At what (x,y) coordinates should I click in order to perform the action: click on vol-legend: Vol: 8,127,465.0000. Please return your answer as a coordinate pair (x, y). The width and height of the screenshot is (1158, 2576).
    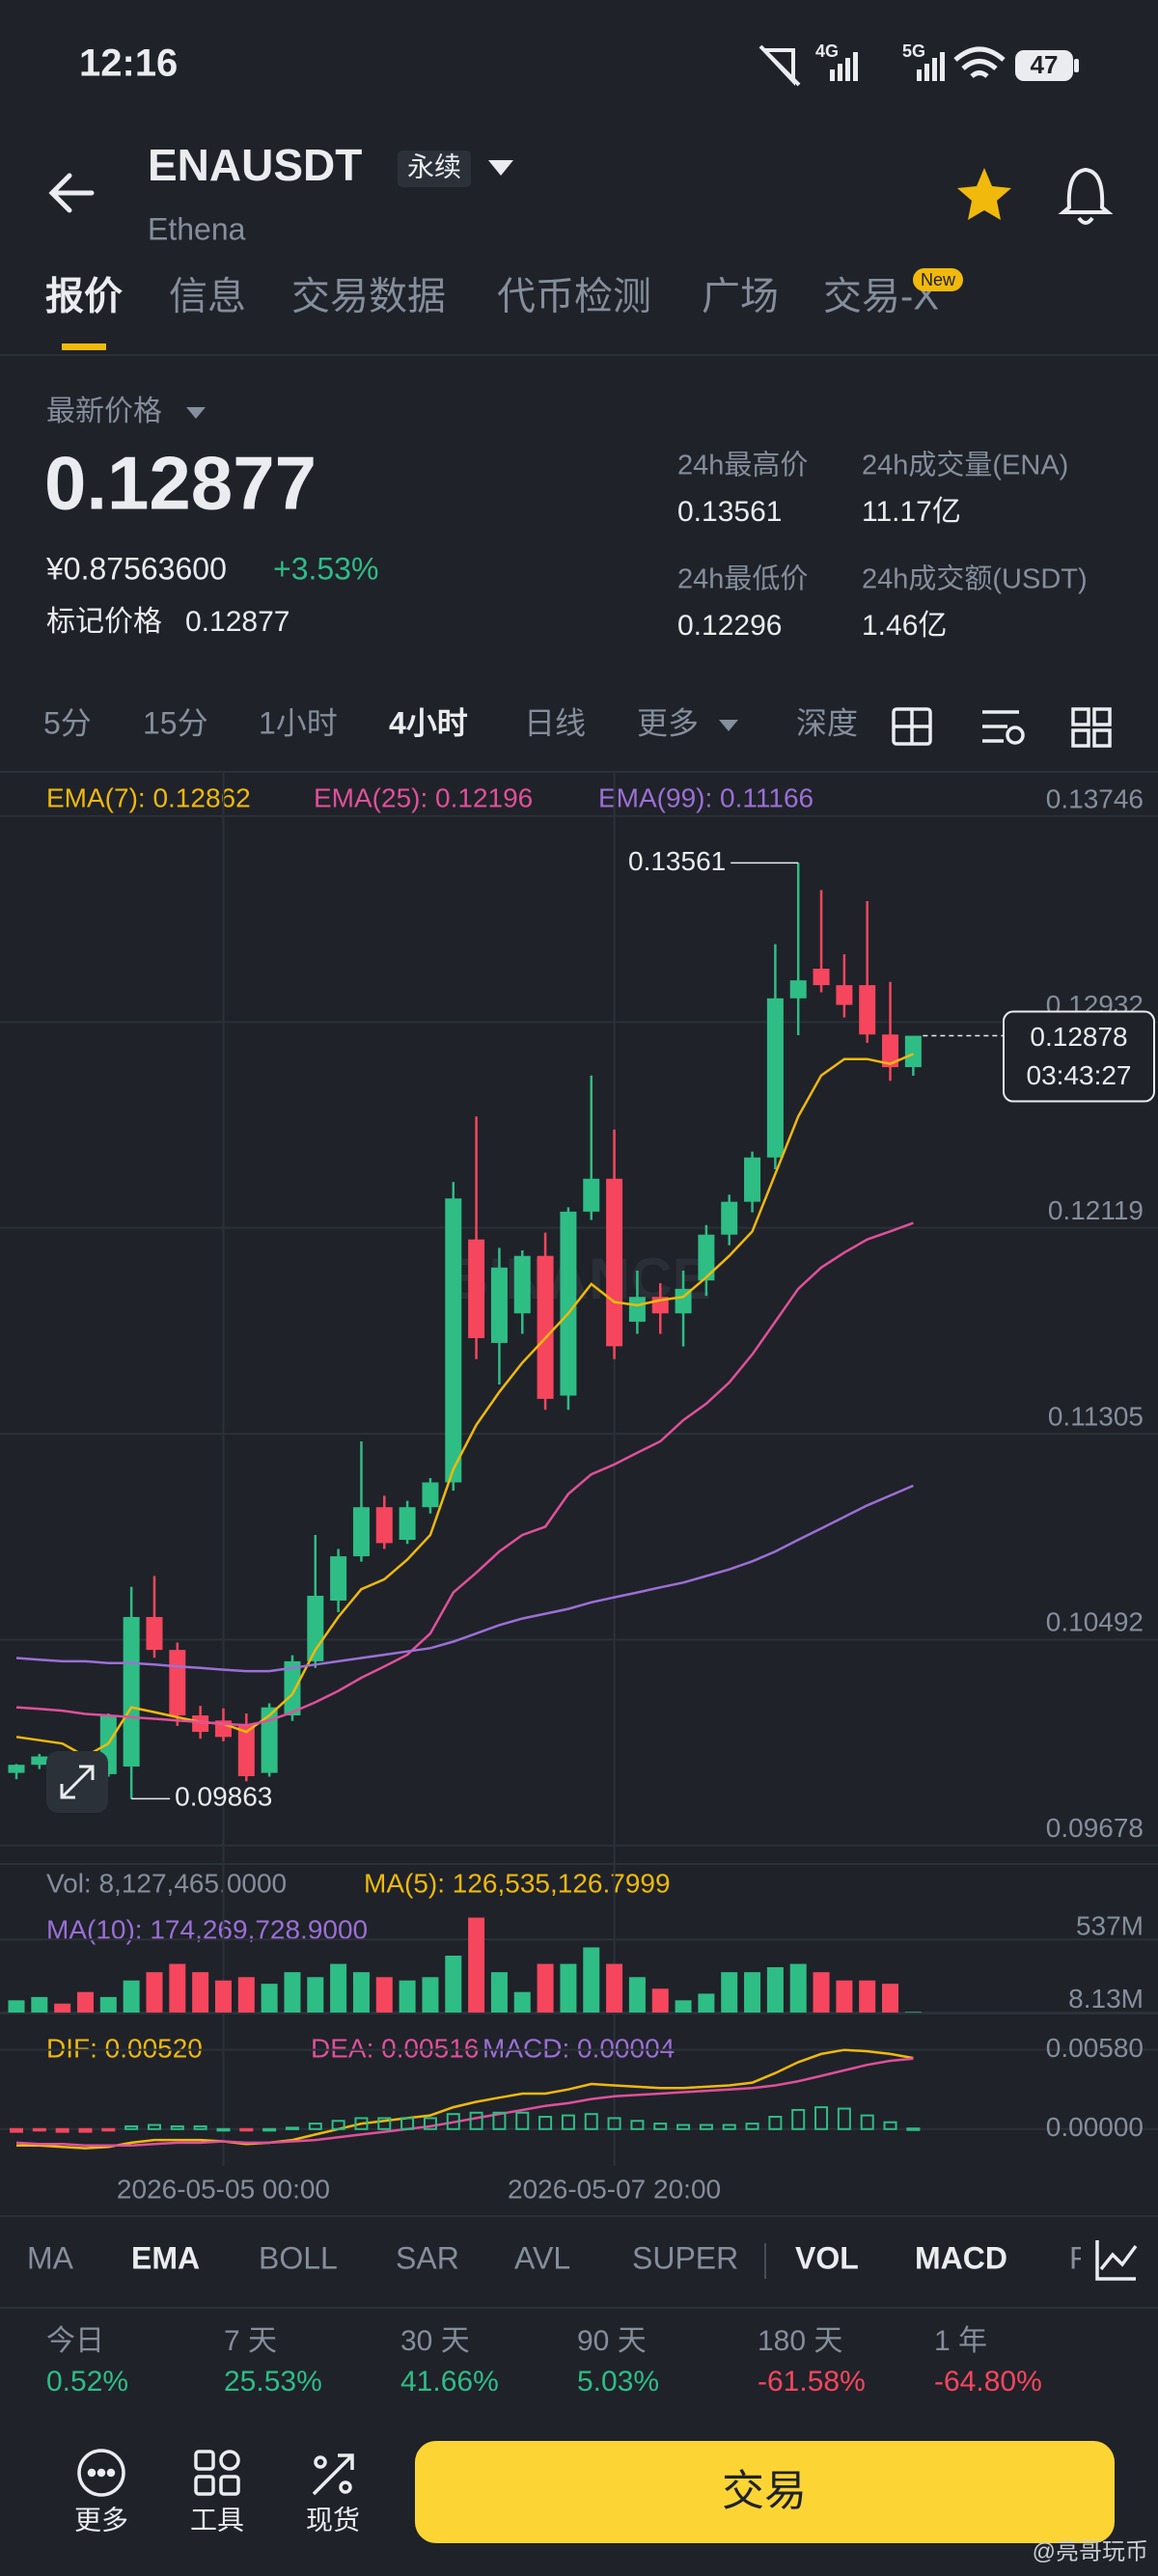
    Looking at the image, I should click on (166, 1883).